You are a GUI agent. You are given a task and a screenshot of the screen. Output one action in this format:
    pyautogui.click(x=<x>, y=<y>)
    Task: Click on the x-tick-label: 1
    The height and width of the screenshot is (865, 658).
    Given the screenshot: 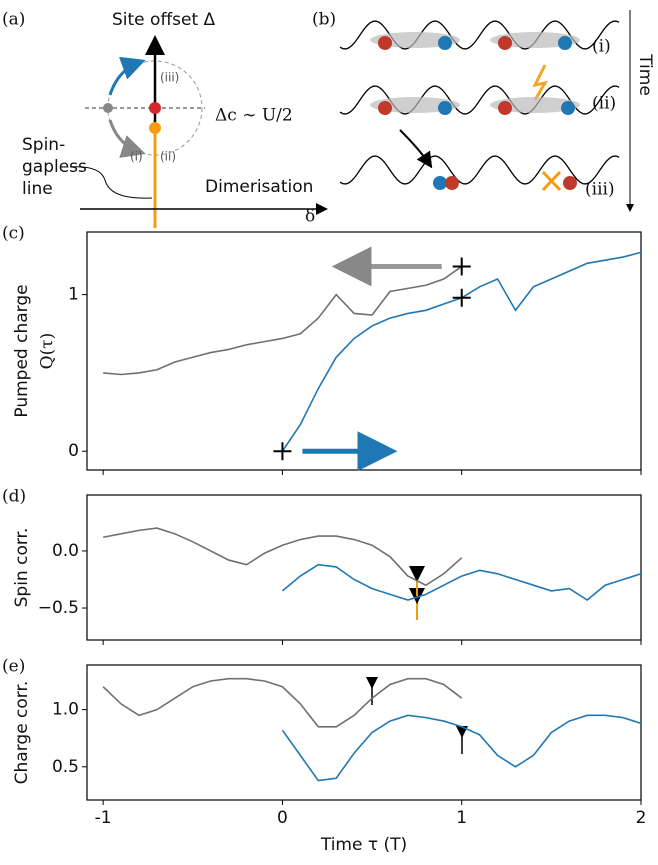 What is the action you would take?
    pyautogui.click(x=461, y=818)
    